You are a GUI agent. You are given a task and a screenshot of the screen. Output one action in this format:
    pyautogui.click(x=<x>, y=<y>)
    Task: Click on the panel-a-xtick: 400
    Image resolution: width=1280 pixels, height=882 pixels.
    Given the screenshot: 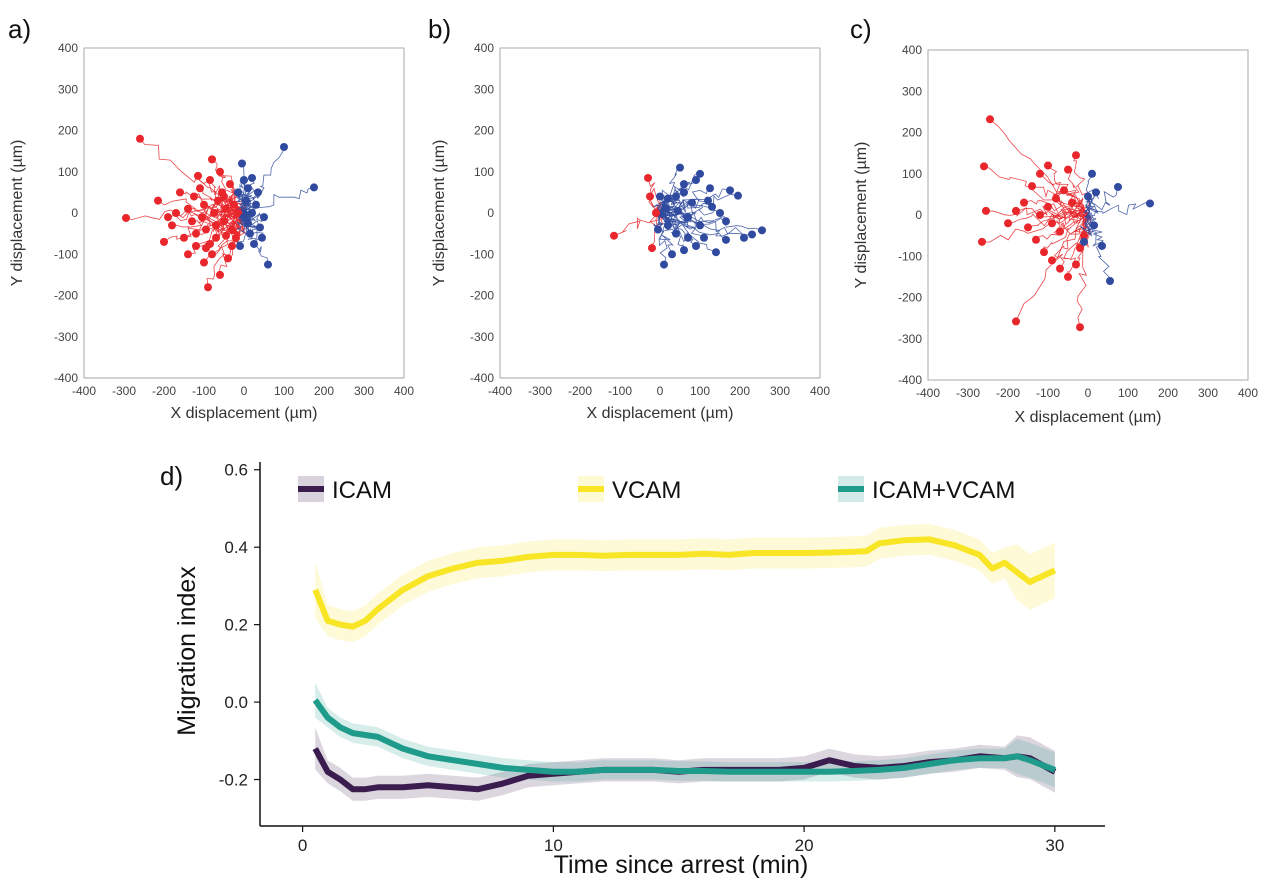 What is the action you would take?
    pyautogui.click(x=404, y=391)
    